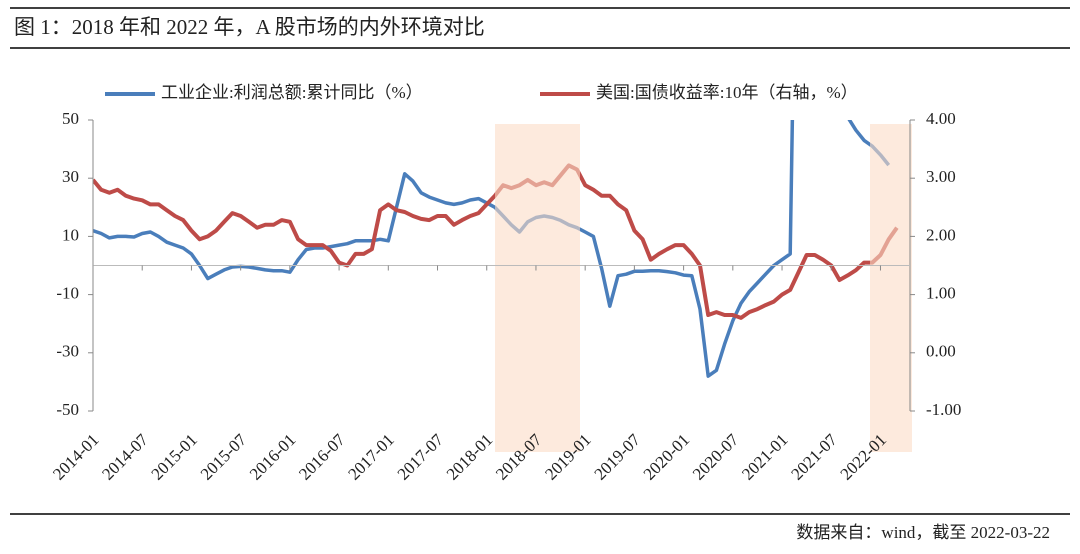  What do you see at coordinates (941, 176) in the screenshot?
I see `y2-tick-label: 3.00` at bounding box center [941, 176].